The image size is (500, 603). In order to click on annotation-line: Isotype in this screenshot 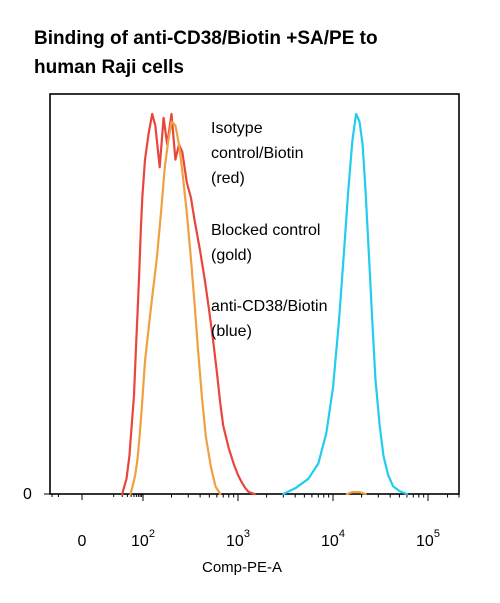, I will do `click(237, 128)`.